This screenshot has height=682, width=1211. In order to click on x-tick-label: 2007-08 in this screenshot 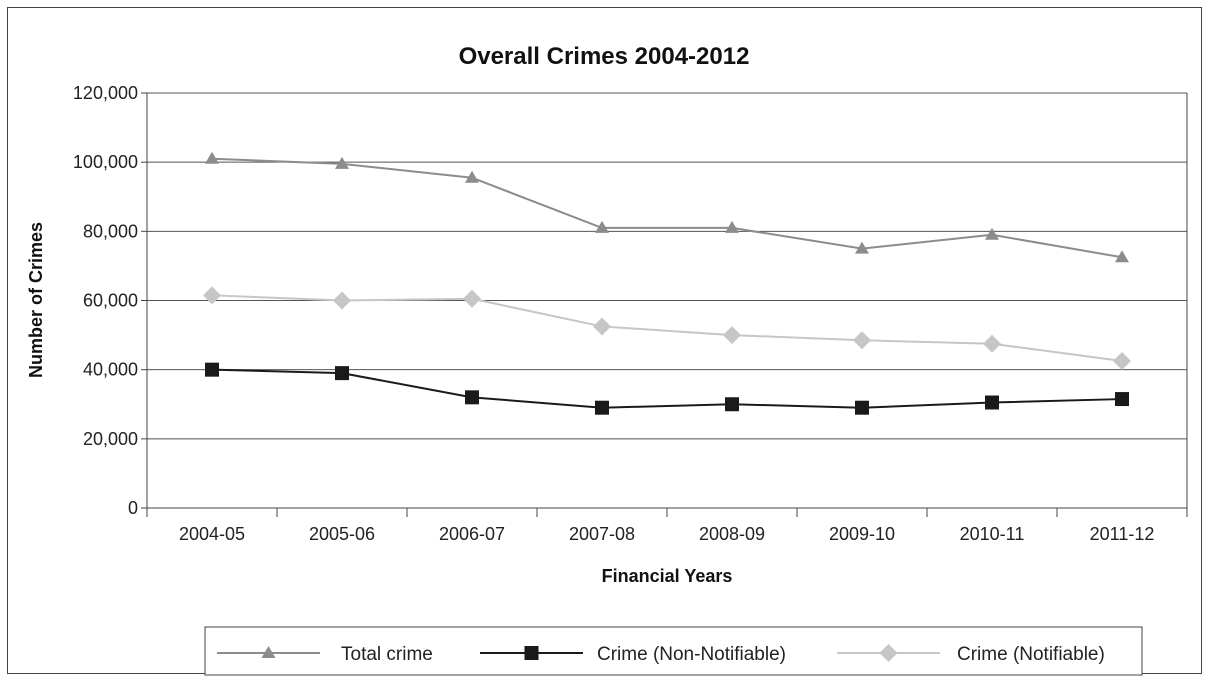, I will do `click(602, 534)`.